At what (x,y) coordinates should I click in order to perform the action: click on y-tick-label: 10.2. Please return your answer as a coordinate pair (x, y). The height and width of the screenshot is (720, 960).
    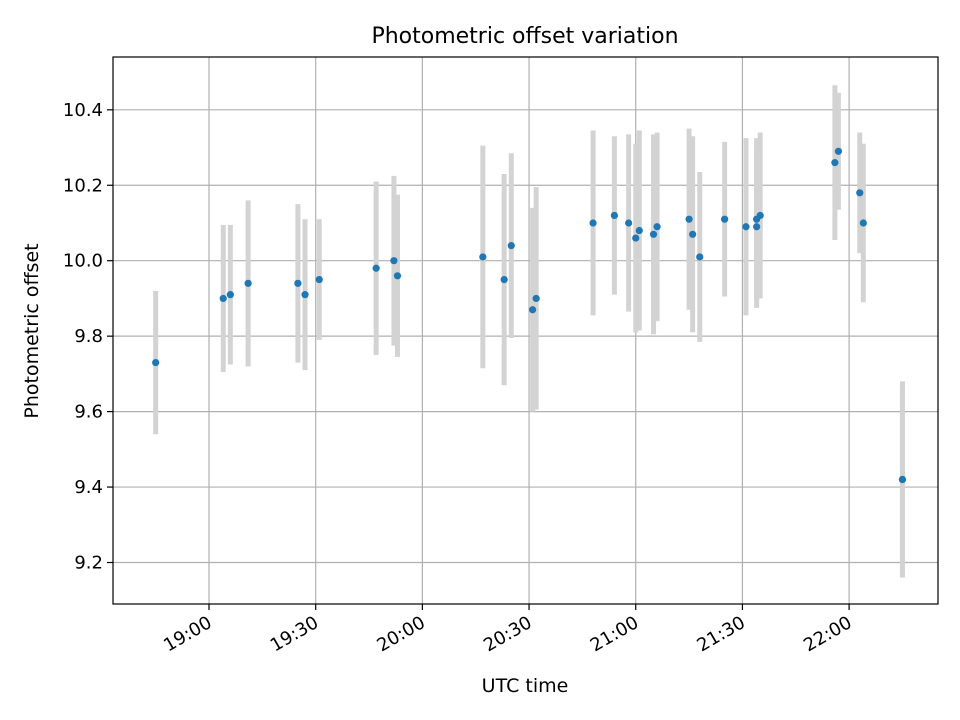
    Looking at the image, I should click on (83, 185).